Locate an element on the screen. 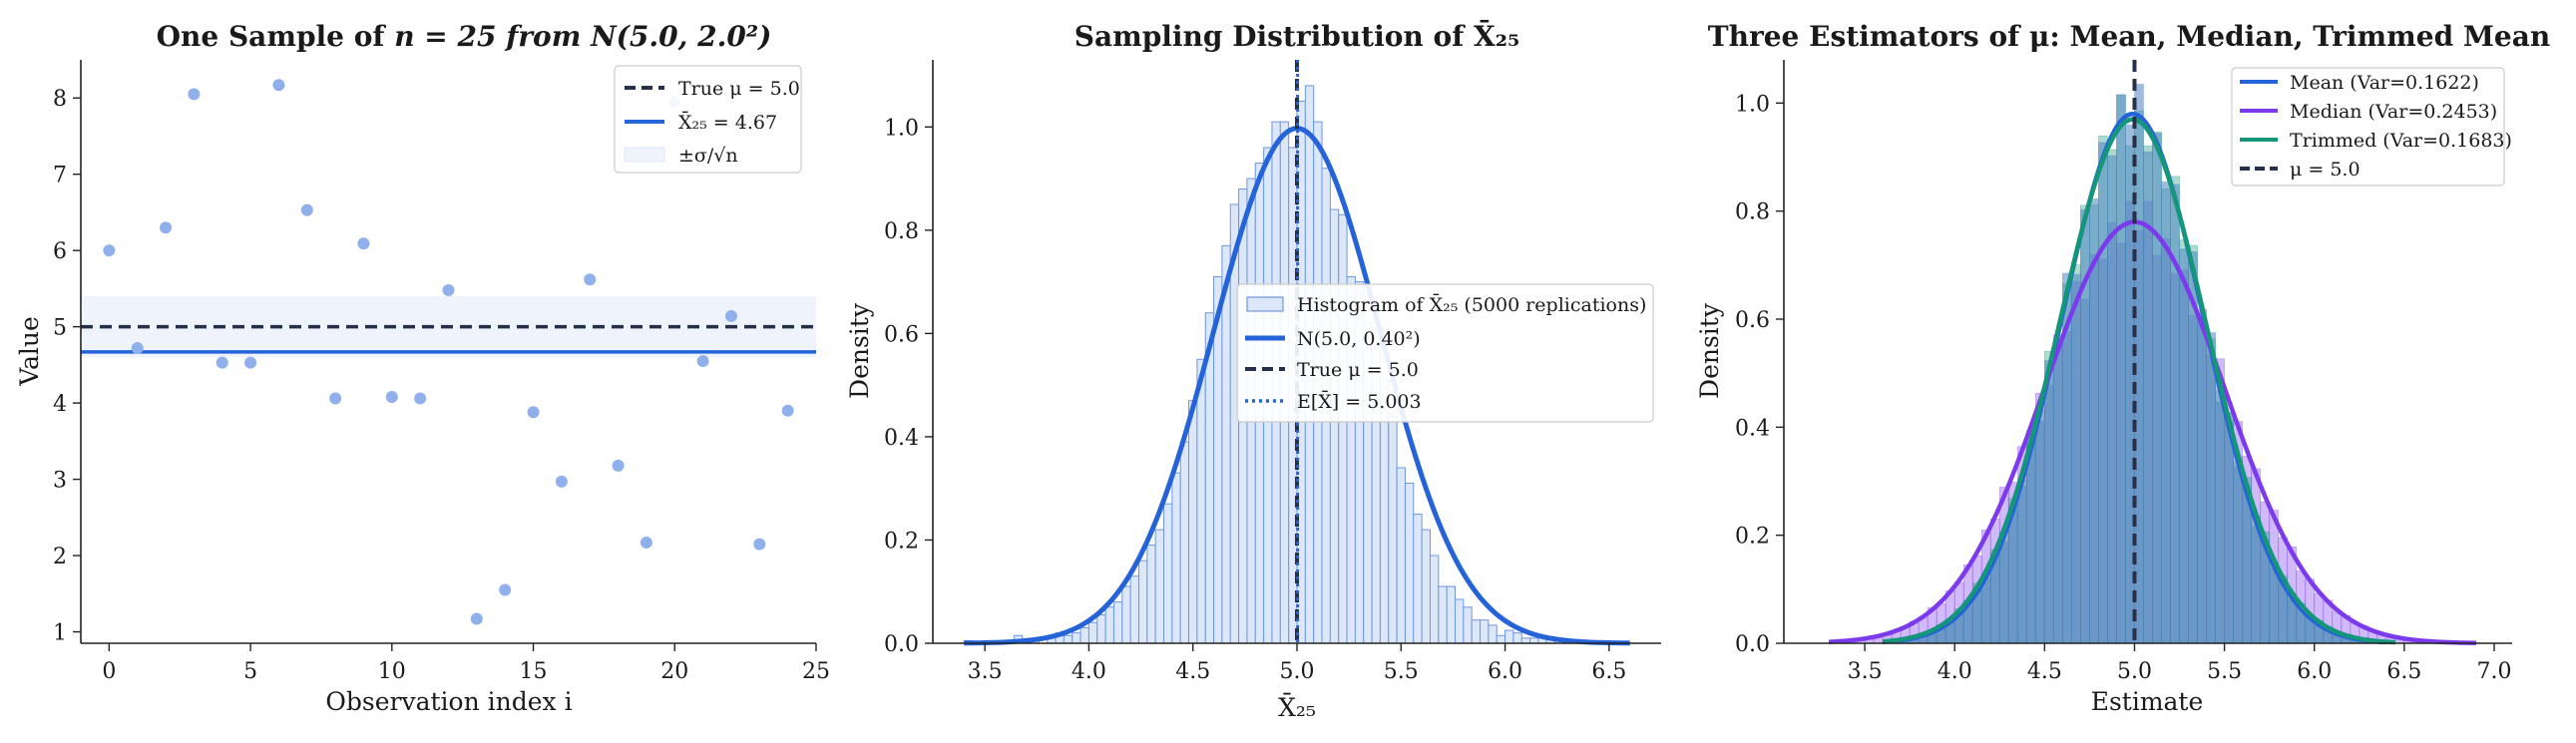 This screenshot has height=743, width=2576. panel1-legend-band-swatch is located at coordinates (644, 155).